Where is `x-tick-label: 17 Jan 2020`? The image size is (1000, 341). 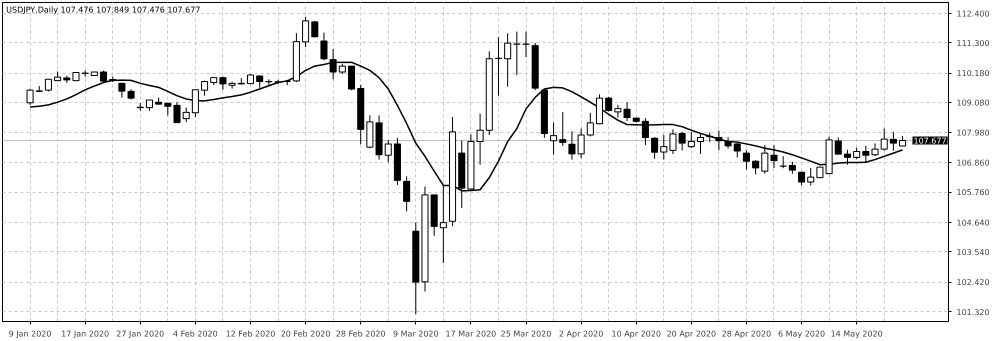 x-tick-label: 17 Jan 2020 is located at coordinates (85, 334).